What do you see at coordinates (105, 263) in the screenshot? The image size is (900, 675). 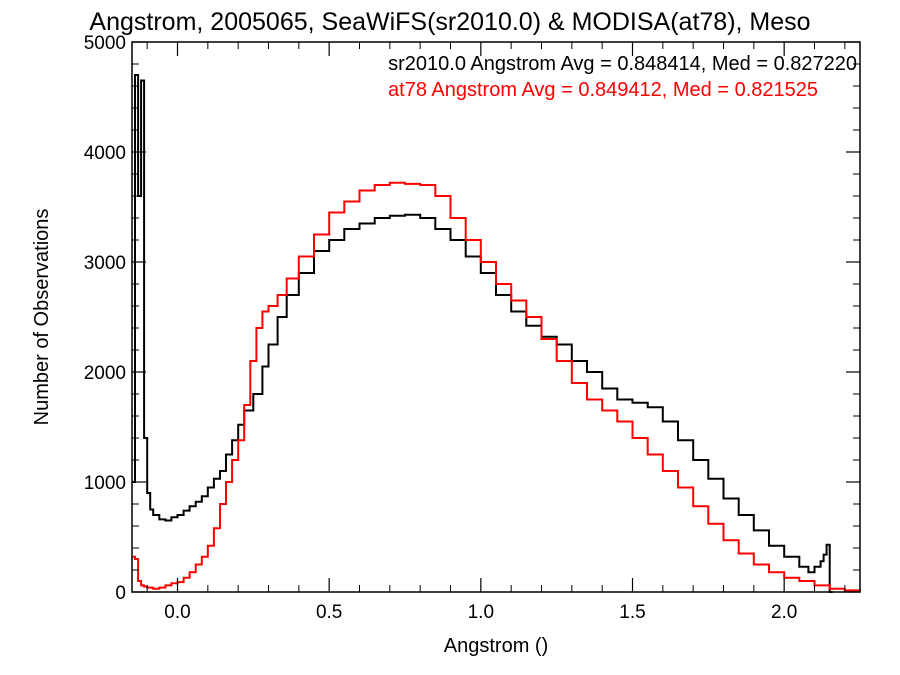 I see `y-tick-label: 3000` at bounding box center [105, 263].